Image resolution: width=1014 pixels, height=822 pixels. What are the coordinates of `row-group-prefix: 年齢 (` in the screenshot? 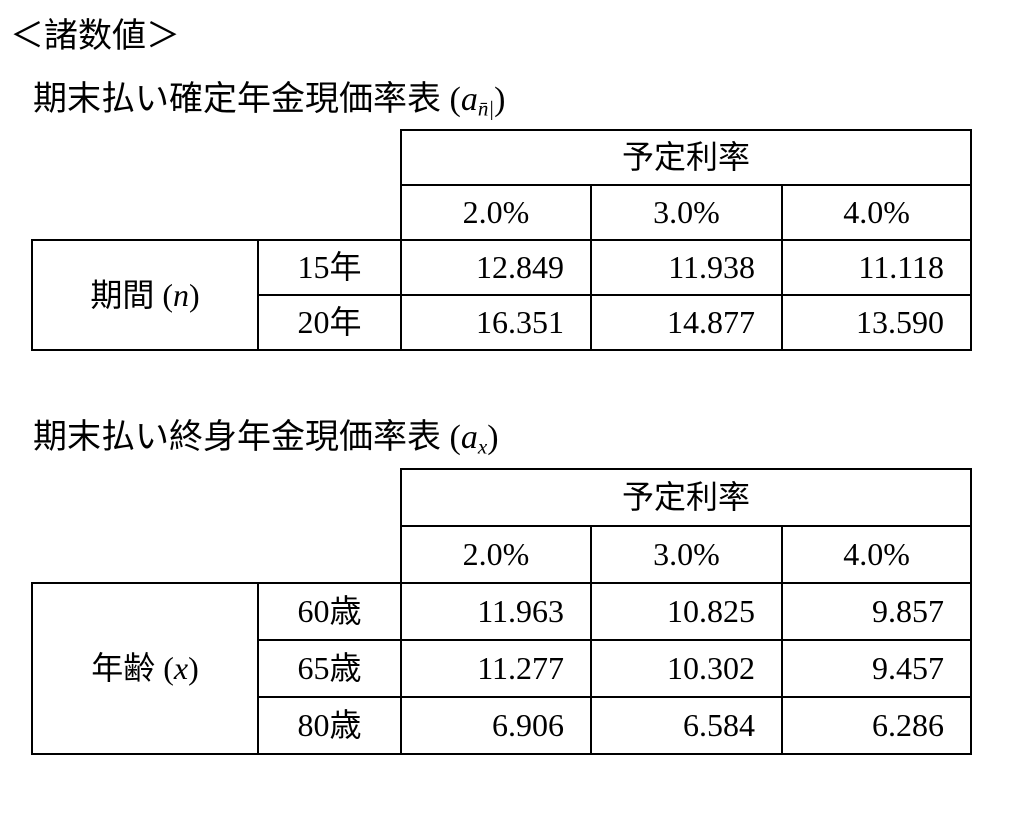 It's located at (132, 667).